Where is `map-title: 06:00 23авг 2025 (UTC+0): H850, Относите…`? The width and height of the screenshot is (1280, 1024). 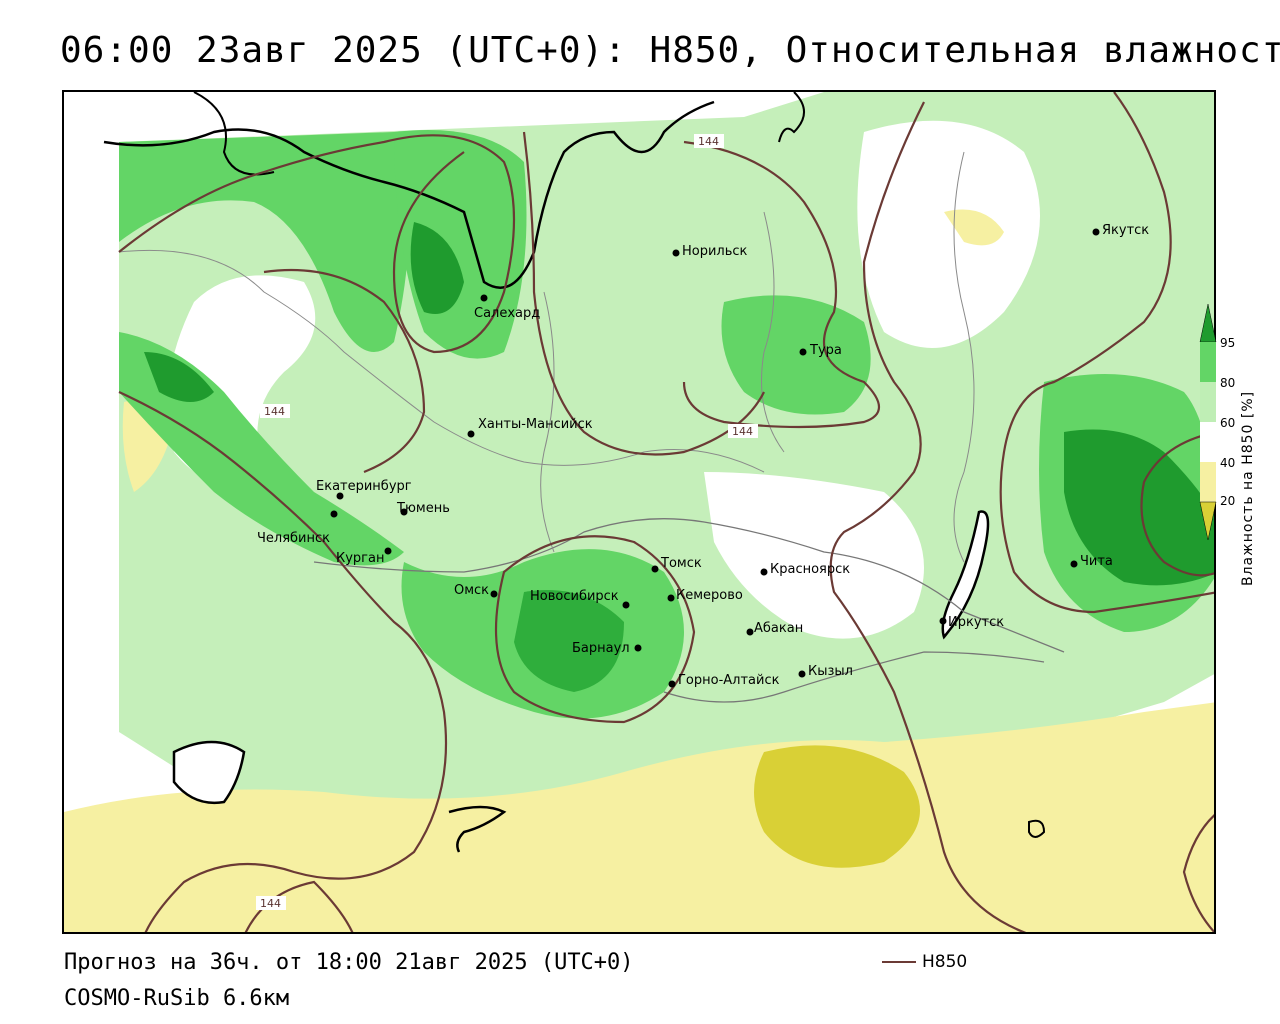
map-title: 06:00 23авг 2025 (UTC+0): H850, Относите… is located at coordinates (670, 50).